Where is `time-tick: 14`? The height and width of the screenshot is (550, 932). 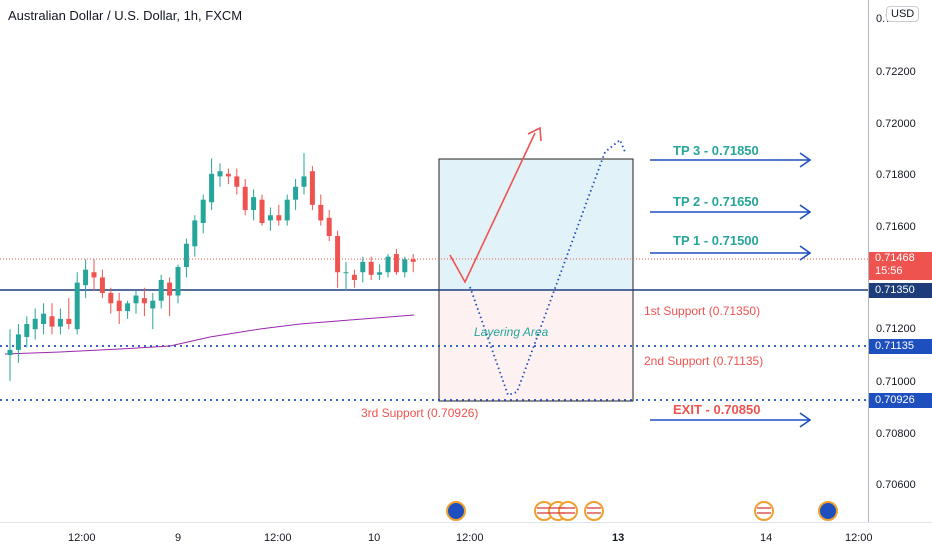
time-tick: 14 is located at coordinates (766, 538).